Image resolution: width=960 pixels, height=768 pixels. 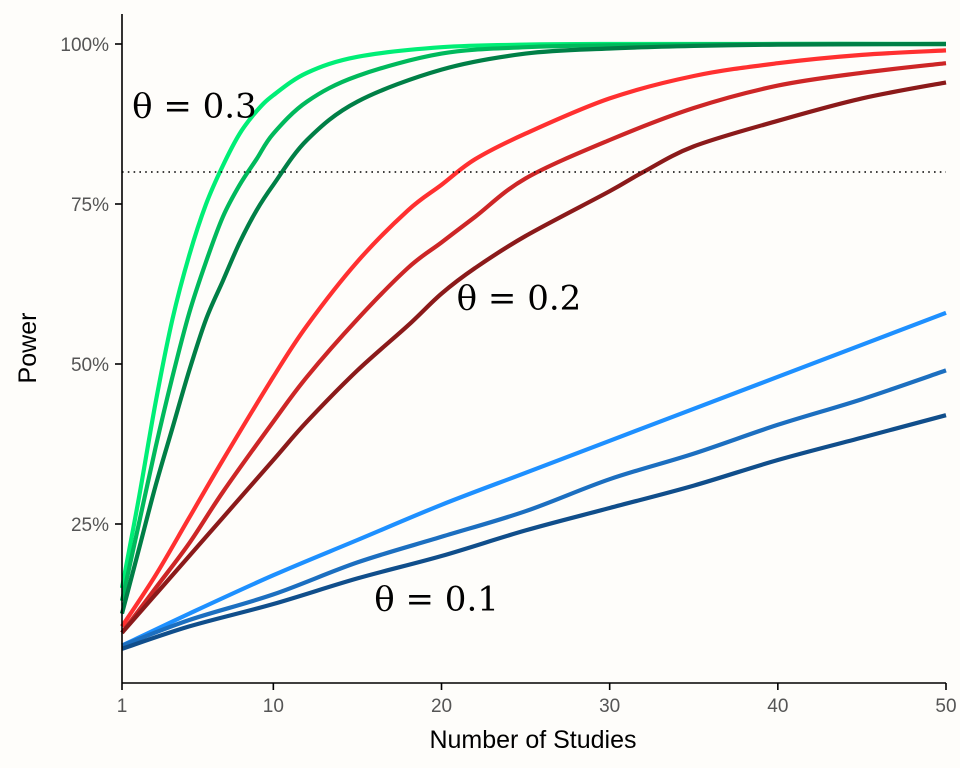 I want to click on x-tick-label-10: 10, so click(x=273, y=706).